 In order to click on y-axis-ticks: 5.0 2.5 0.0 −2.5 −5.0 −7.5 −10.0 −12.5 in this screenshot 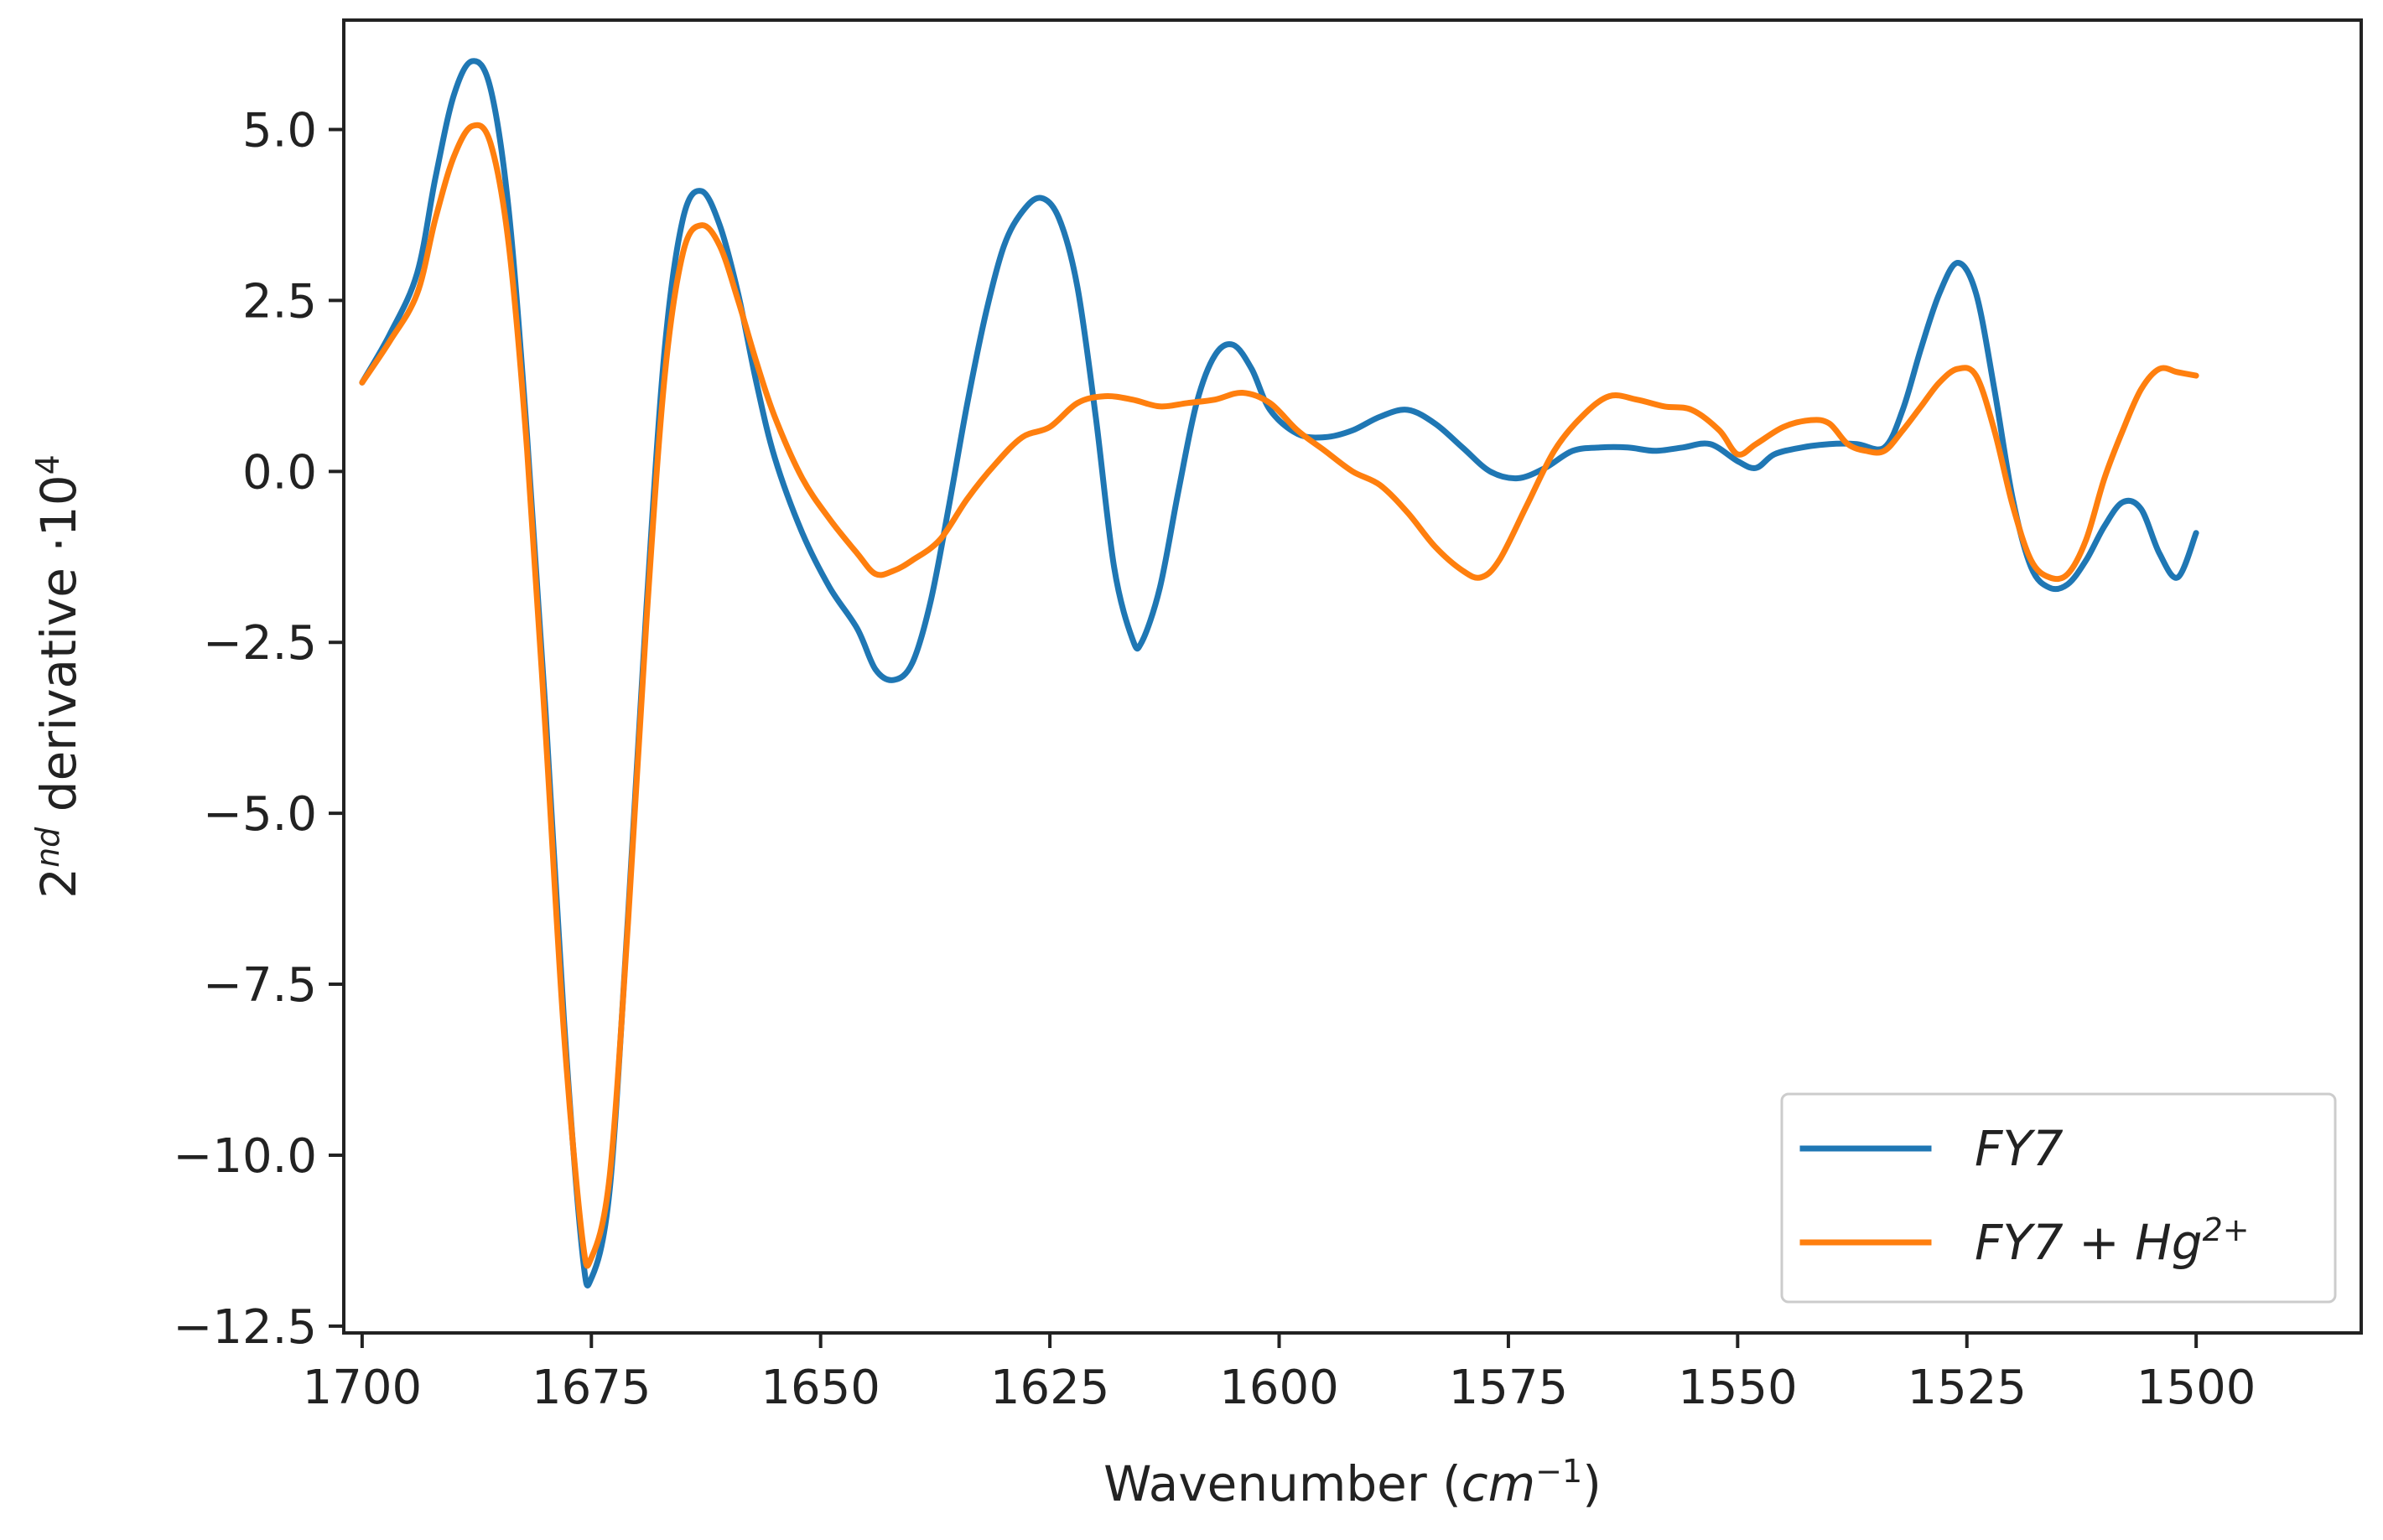, I will do `click(259, 729)`.